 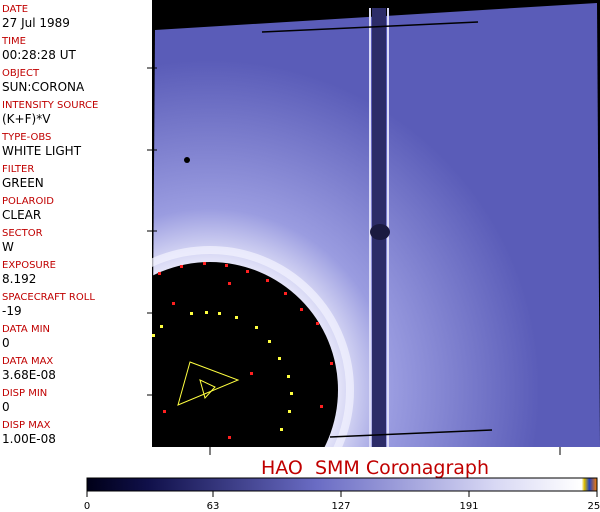 What do you see at coordinates (340, 506) in the screenshot?
I see `colorbar-tick-label: 127` at bounding box center [340, 506].